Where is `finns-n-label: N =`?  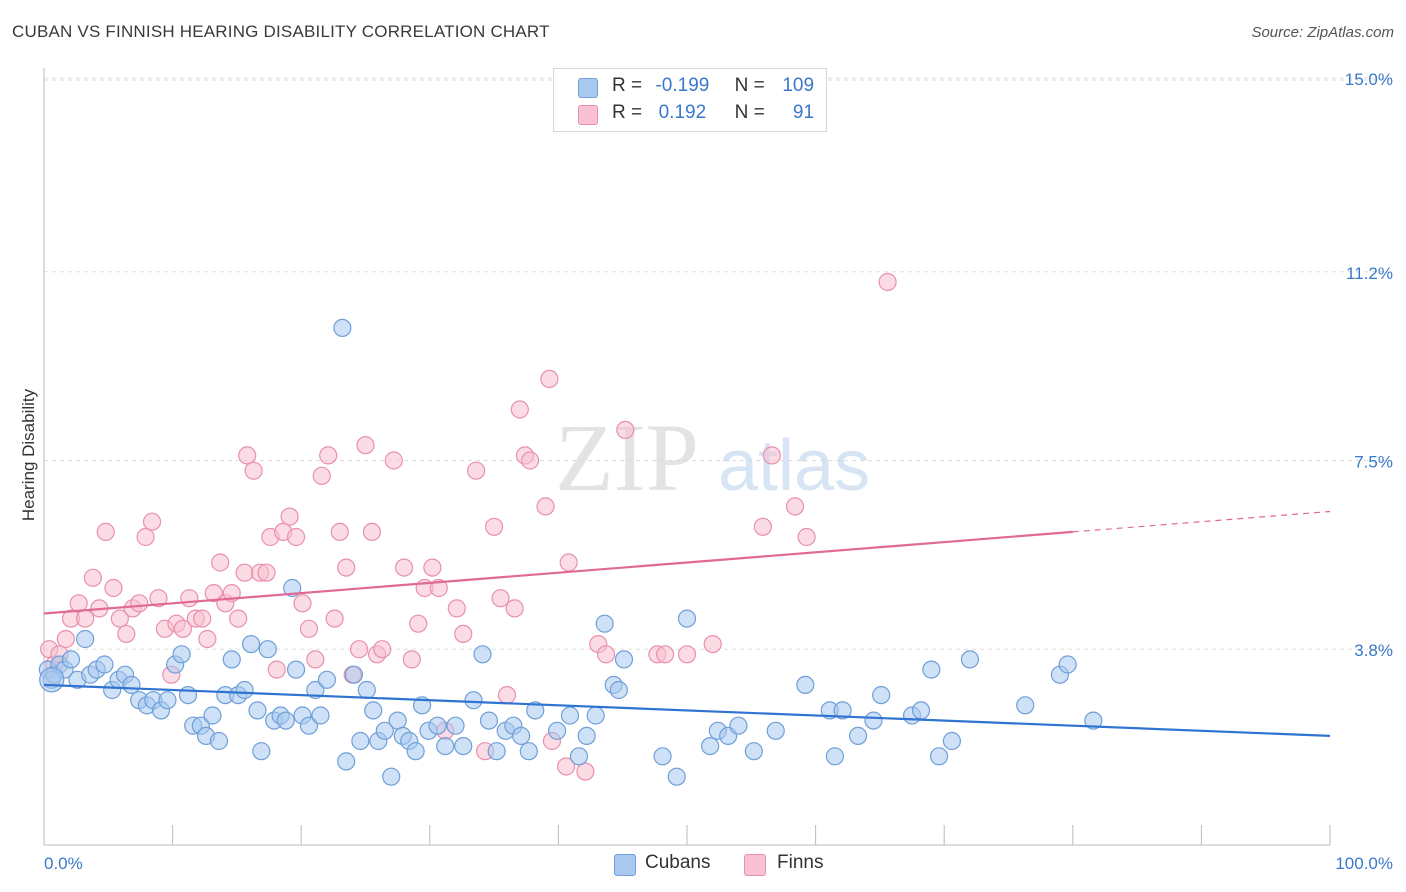 finns-n-label: N = is located at coordinates (749, 112).